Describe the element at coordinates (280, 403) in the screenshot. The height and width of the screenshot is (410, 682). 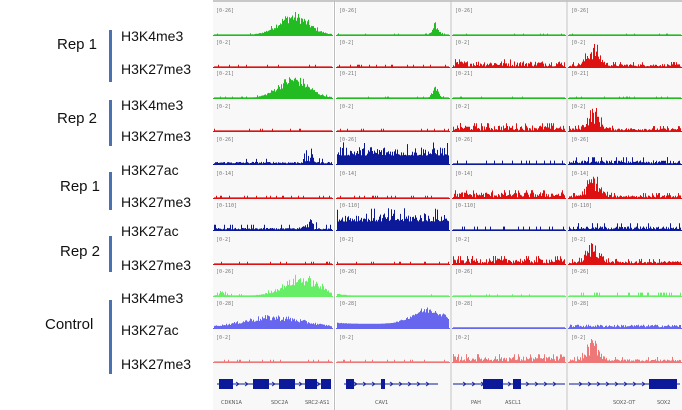
I see `gene-label: SDC2A` at that location.